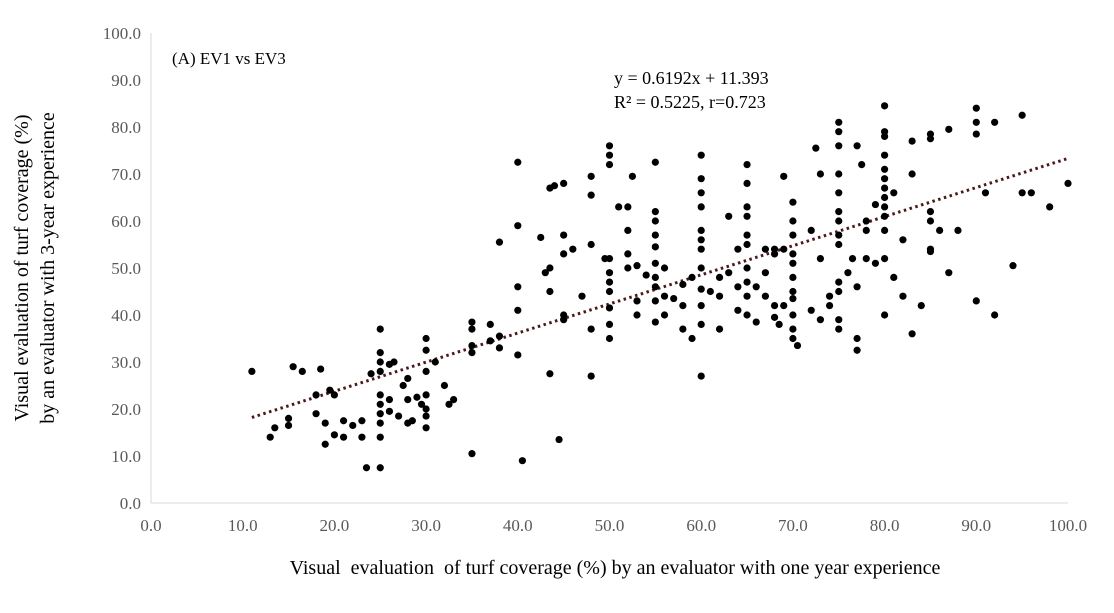 This screenshot has height=613, width=1114. I want to click on y-axis-title-line-1: Visual evaluation of turf coverage (%), so click(22, 267).